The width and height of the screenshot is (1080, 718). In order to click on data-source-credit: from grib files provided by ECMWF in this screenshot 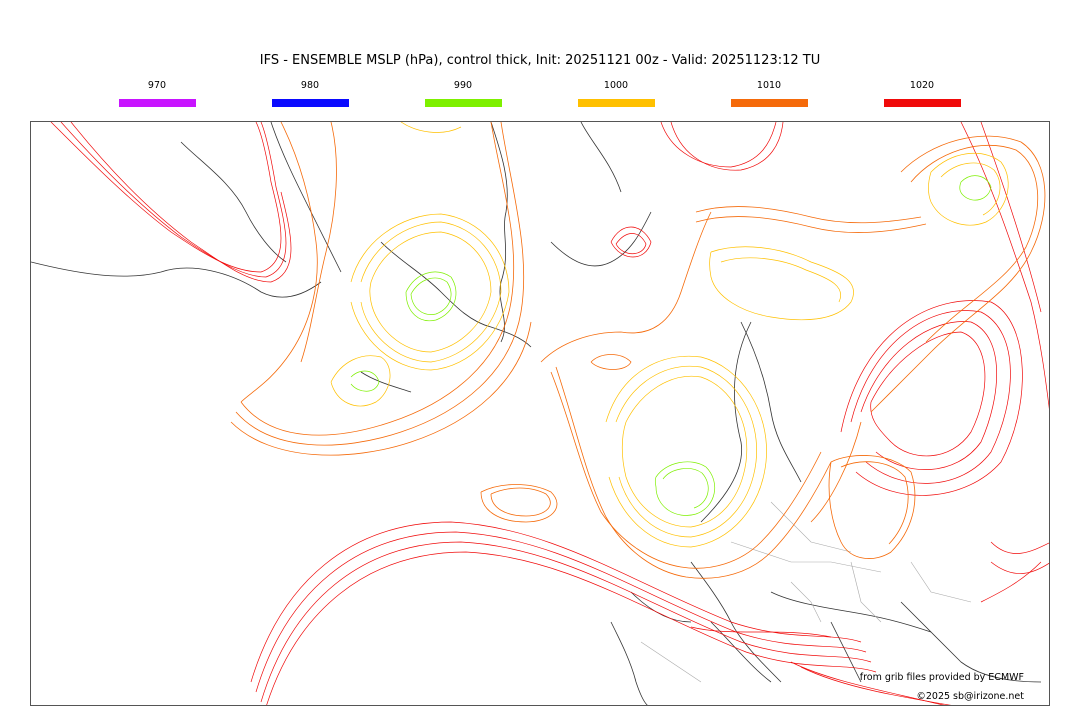, I will do `click(941, 677)`.